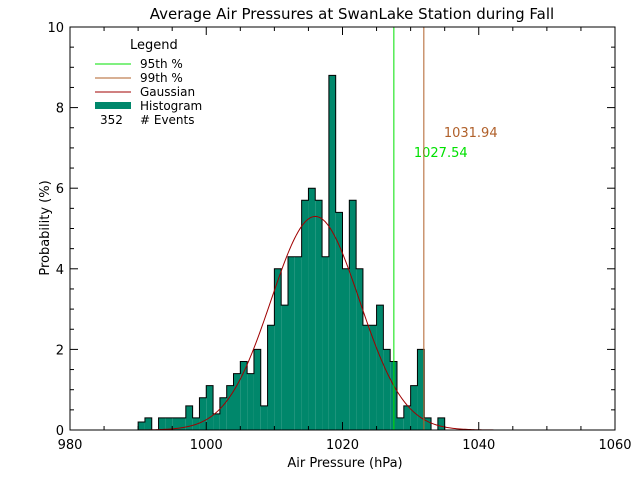 The width and height of the screenshot is (640, 480). What do you see at coordinates (344, 463) in the screenshot?
I see `x-axis-label: Air Pressure (hPa)` at bounding box center [344, 463].